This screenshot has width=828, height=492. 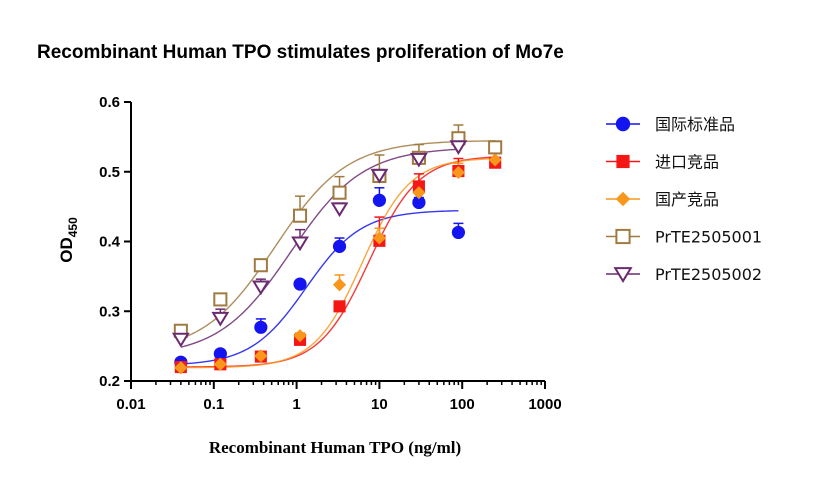 What do you see at coordinates (687, 199) in the screenshot?
I see `legend-label: 国产竞品` at bounding box center [687, 199].